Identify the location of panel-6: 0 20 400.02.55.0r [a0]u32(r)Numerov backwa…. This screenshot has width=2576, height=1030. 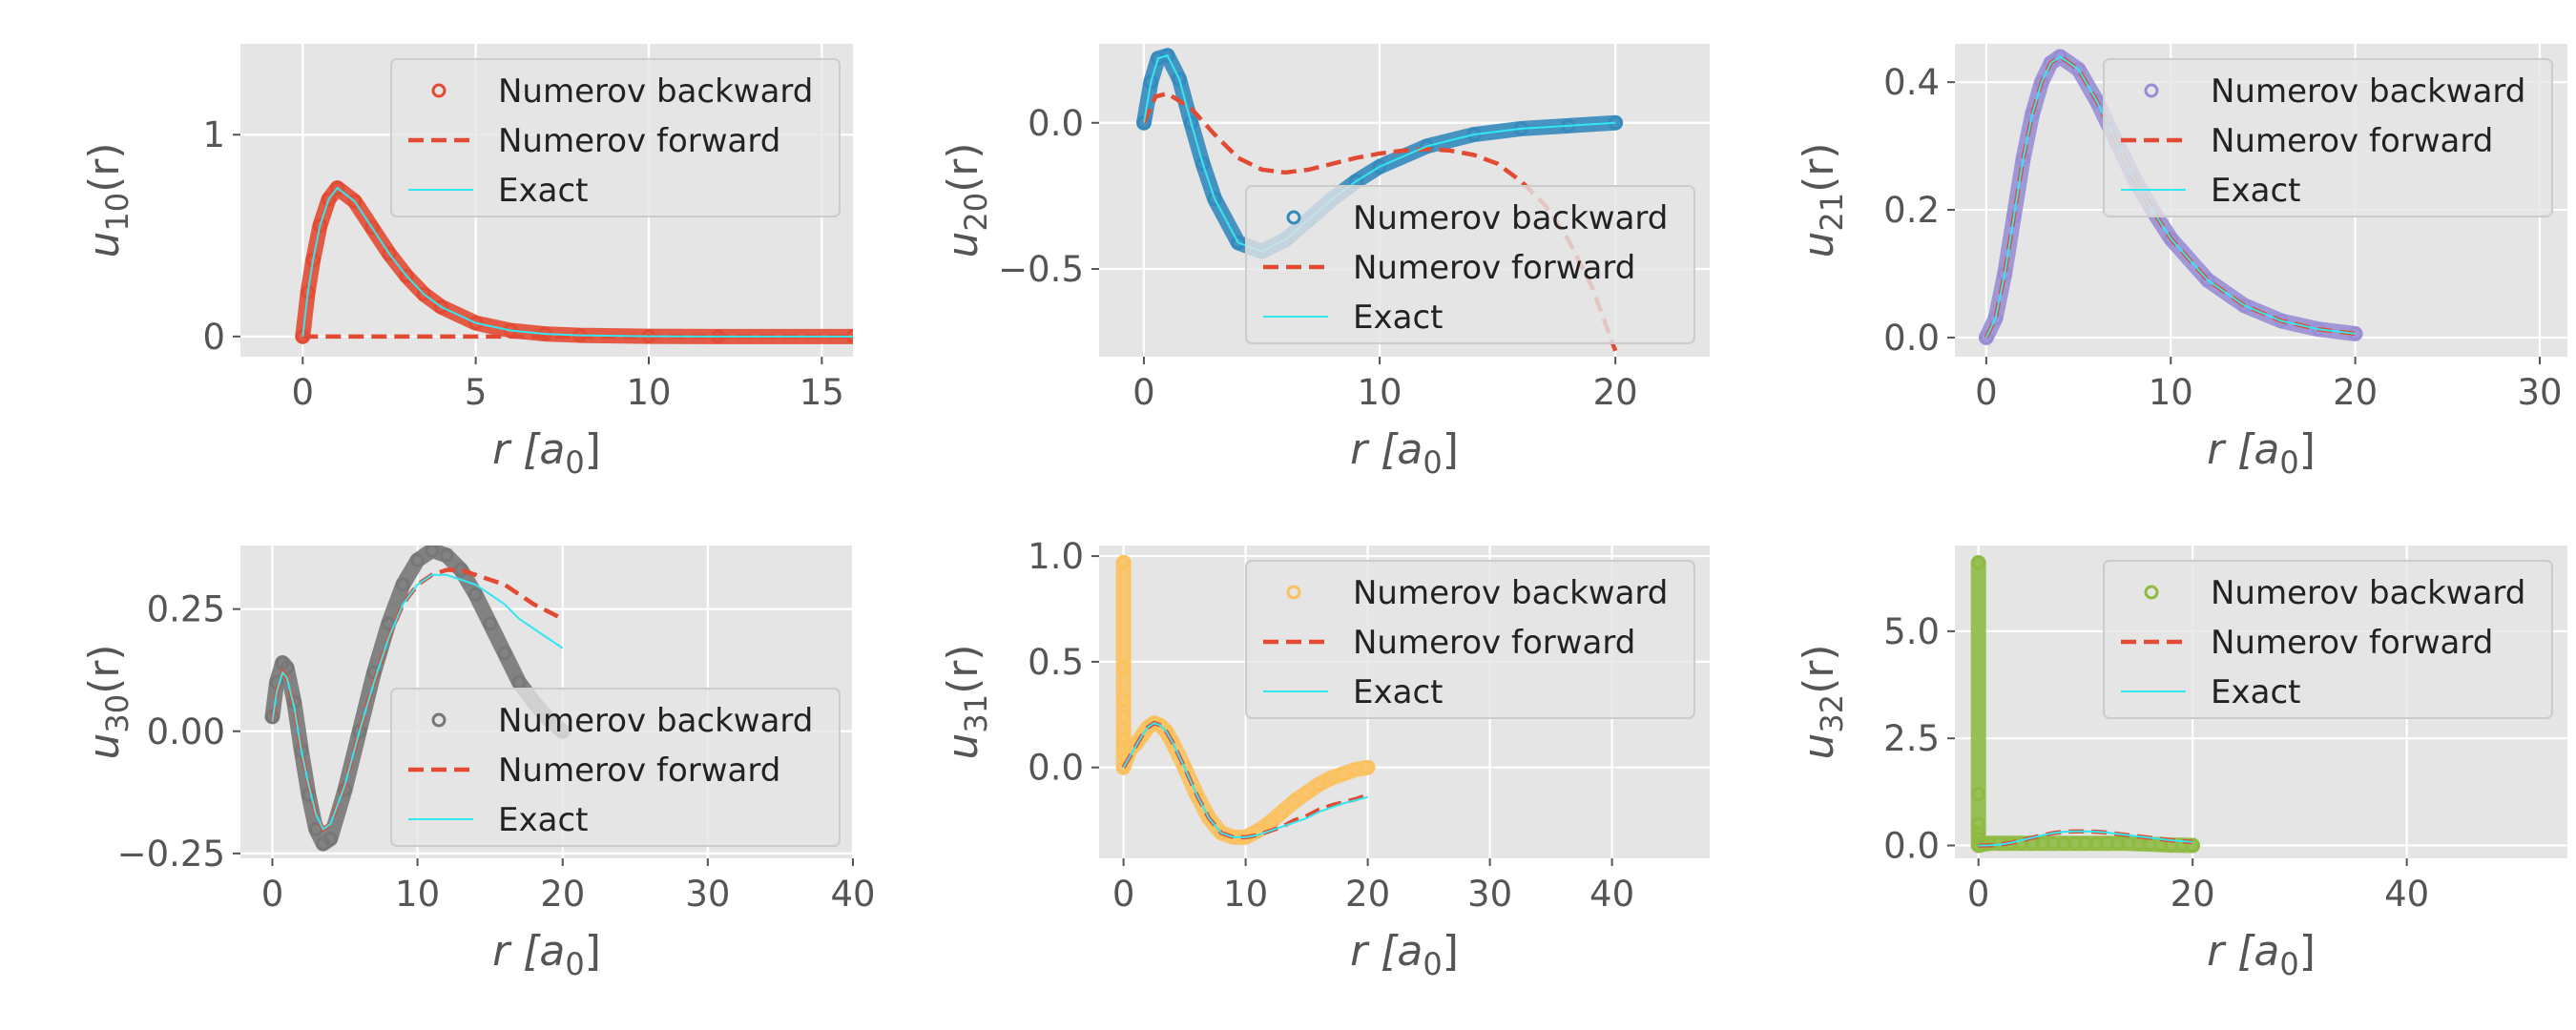
(2181, 764).